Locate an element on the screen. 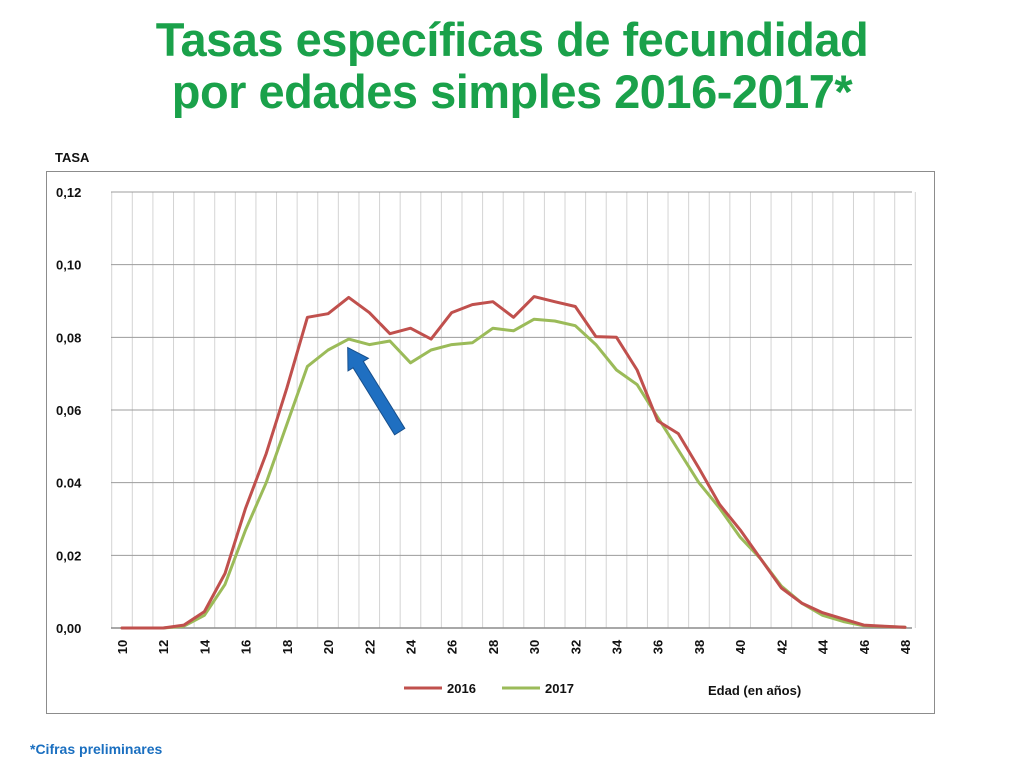  x-tick-label: 20 is located at coordinates (328, 647).